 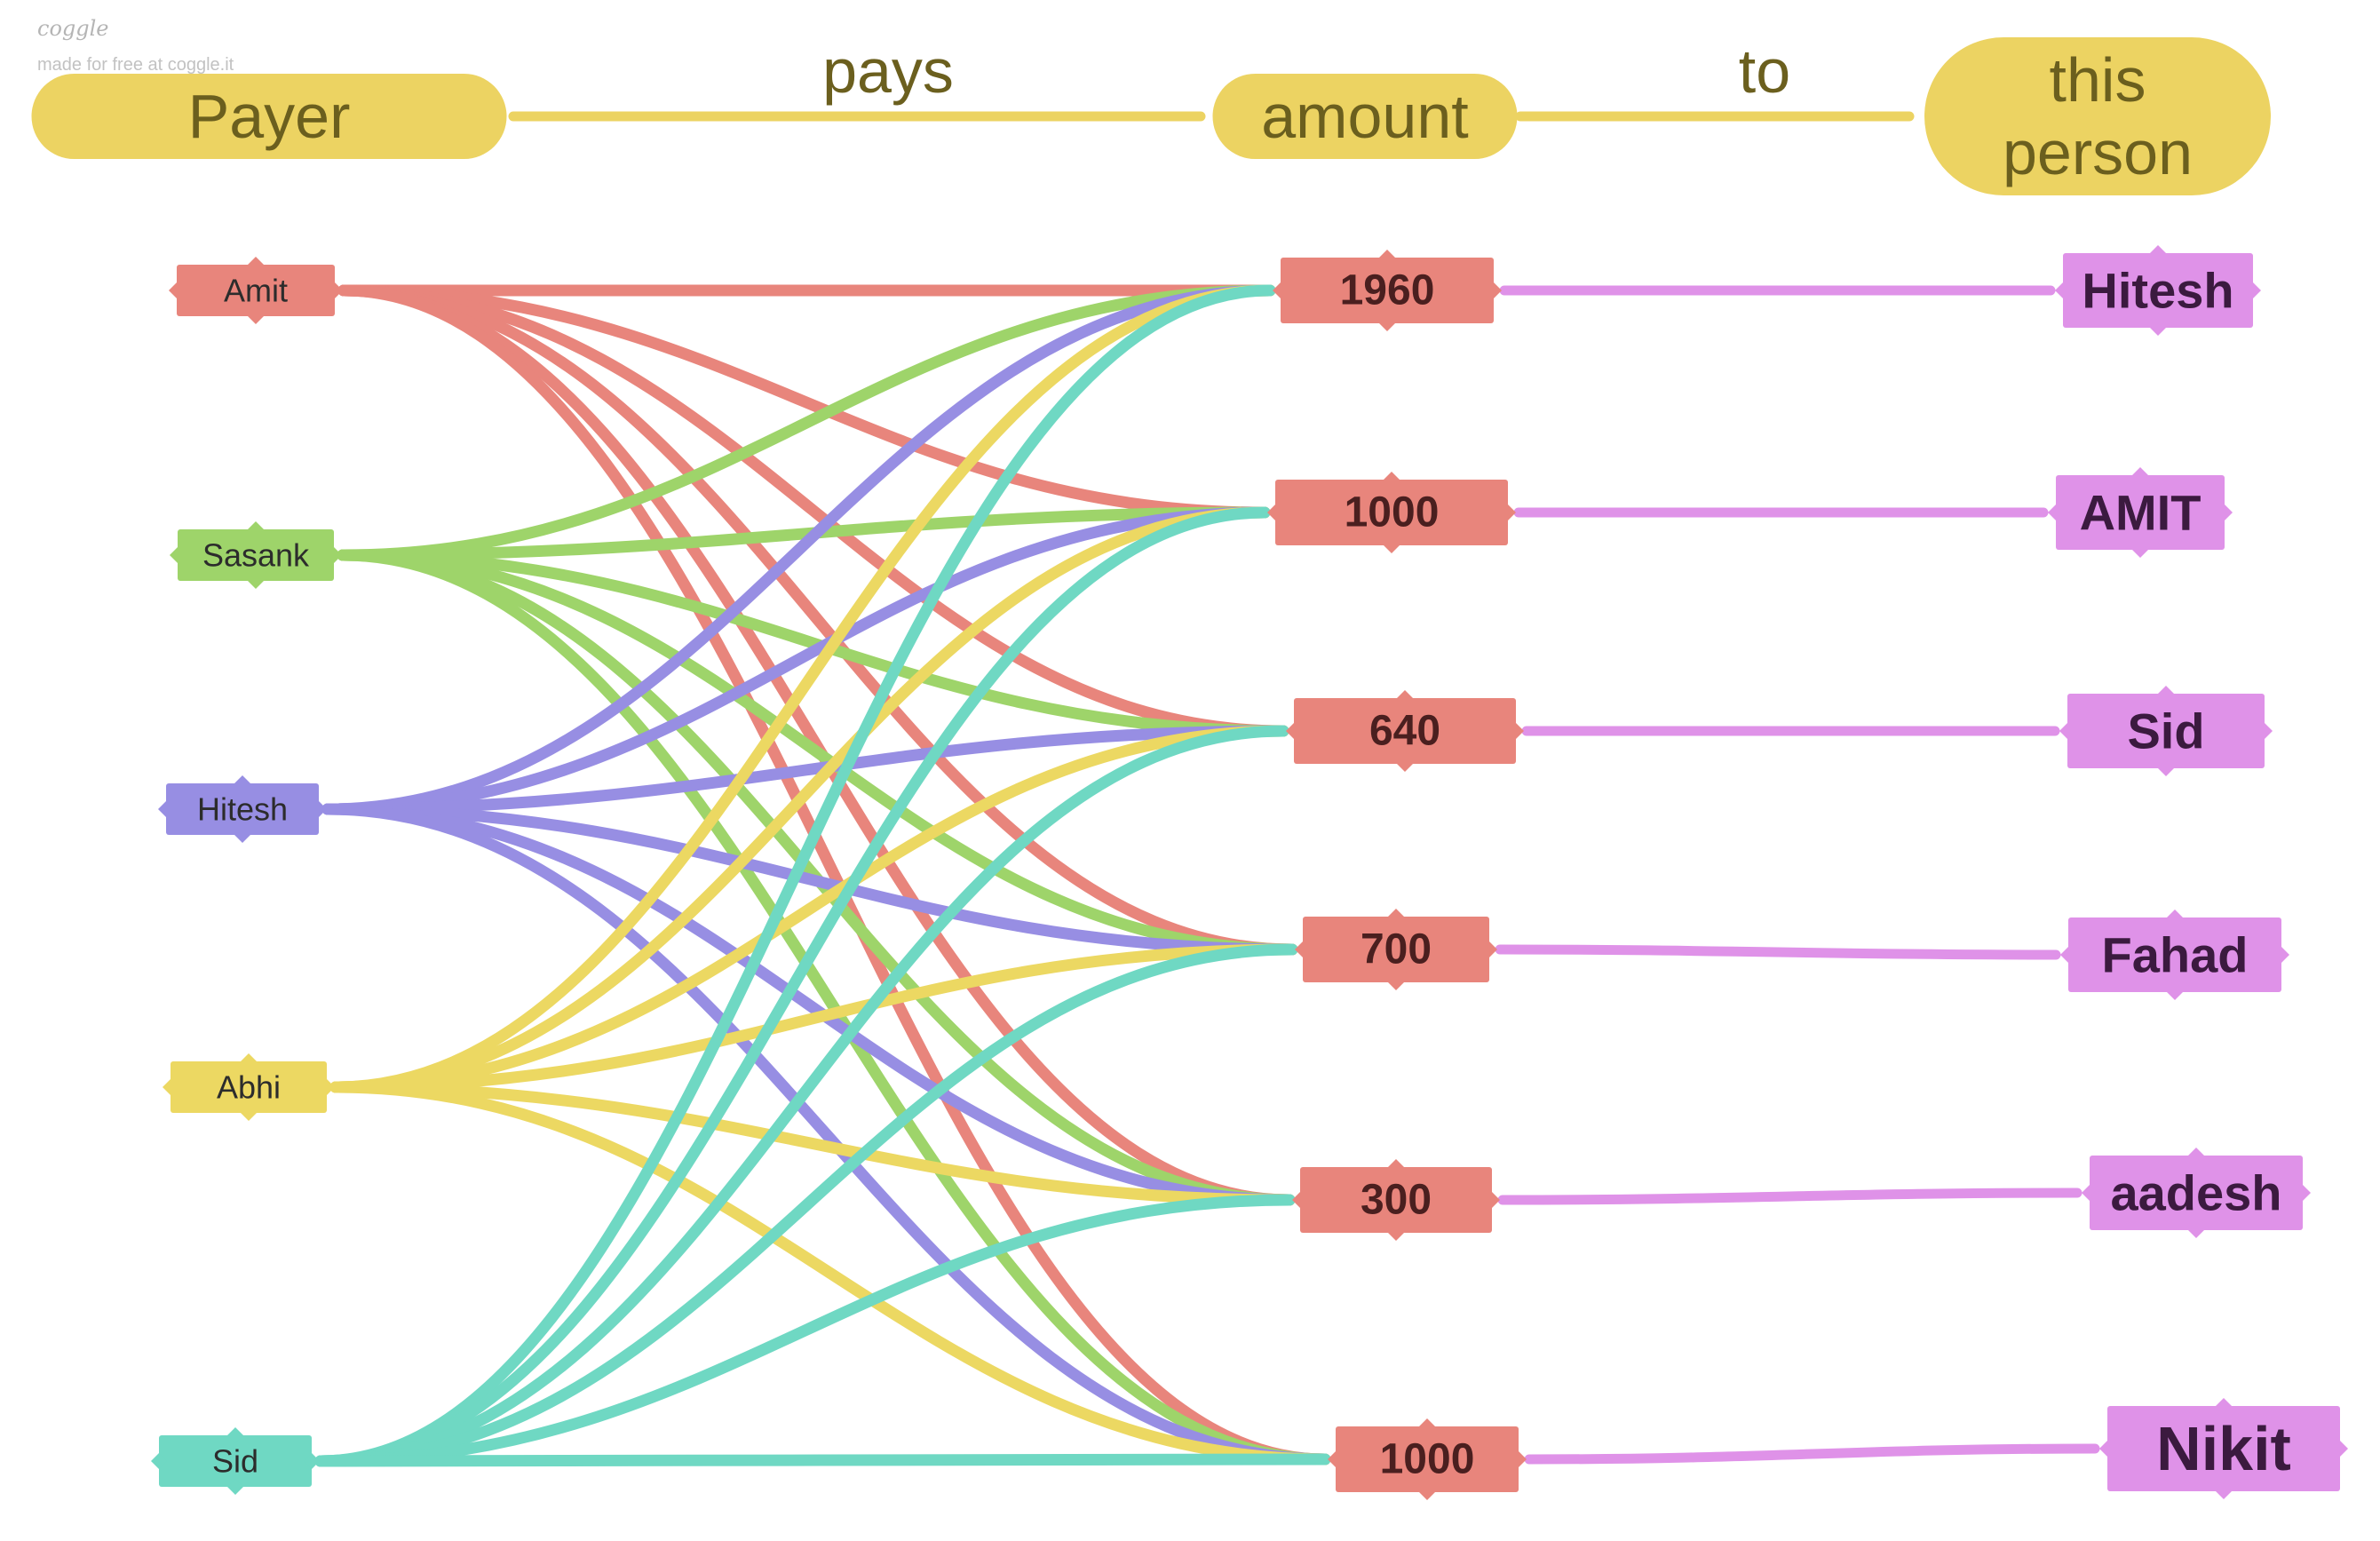 What do you see at coordinates (888, 71) in the screenshot?
I see `header-edge-label: pays` at bounding box center [888, 71].